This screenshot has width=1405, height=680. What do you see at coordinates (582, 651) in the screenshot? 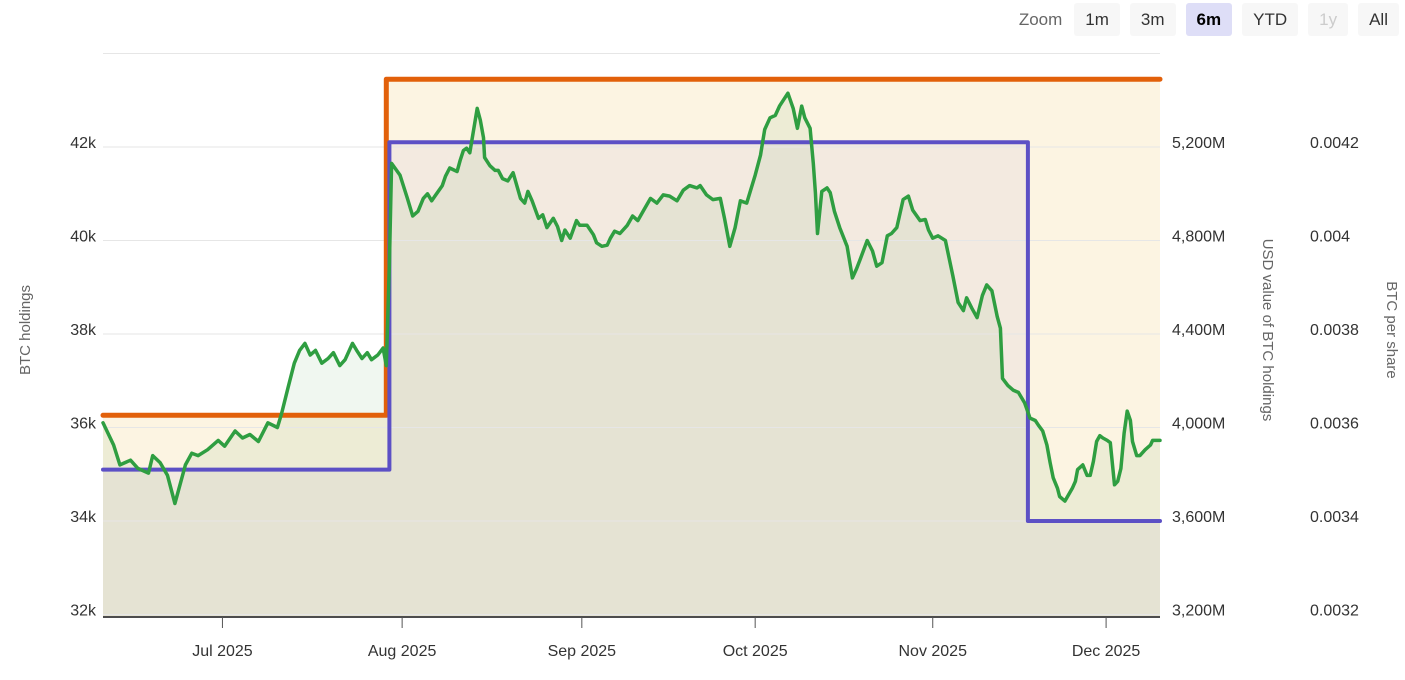
I see `x-tick-label: Sep 2025` at bounding box center [582, 651].